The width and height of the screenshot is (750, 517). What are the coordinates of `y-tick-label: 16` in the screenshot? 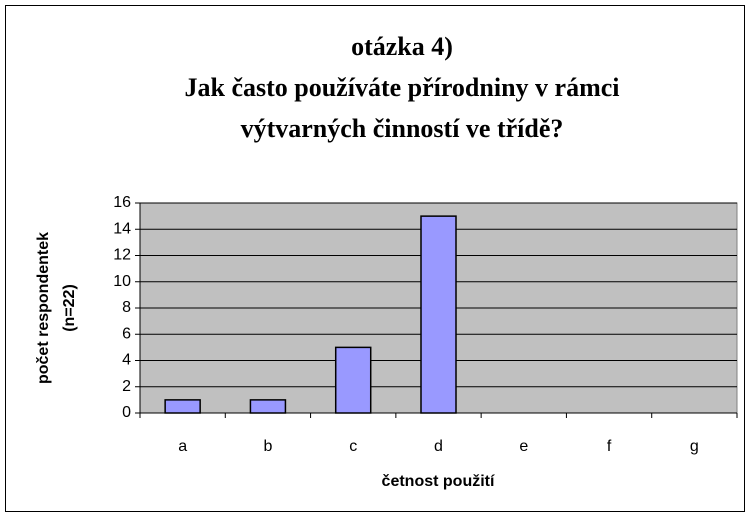 It's located at (122, 202).